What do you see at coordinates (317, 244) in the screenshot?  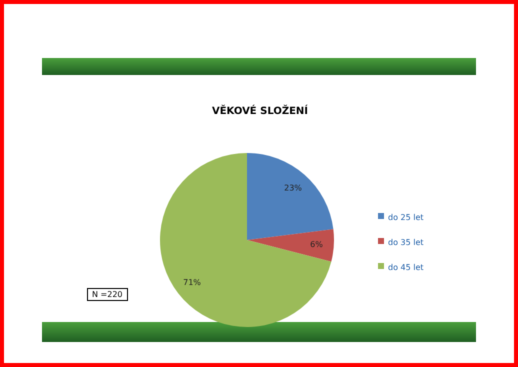 I see `data-label: 6%` at bounding box center [317, 244].